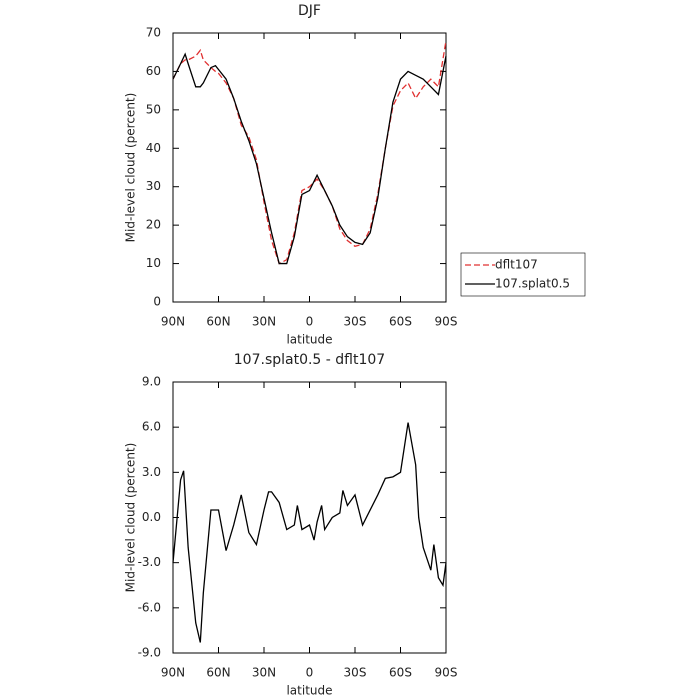  I want to click on legend-box, so click(523, 274).